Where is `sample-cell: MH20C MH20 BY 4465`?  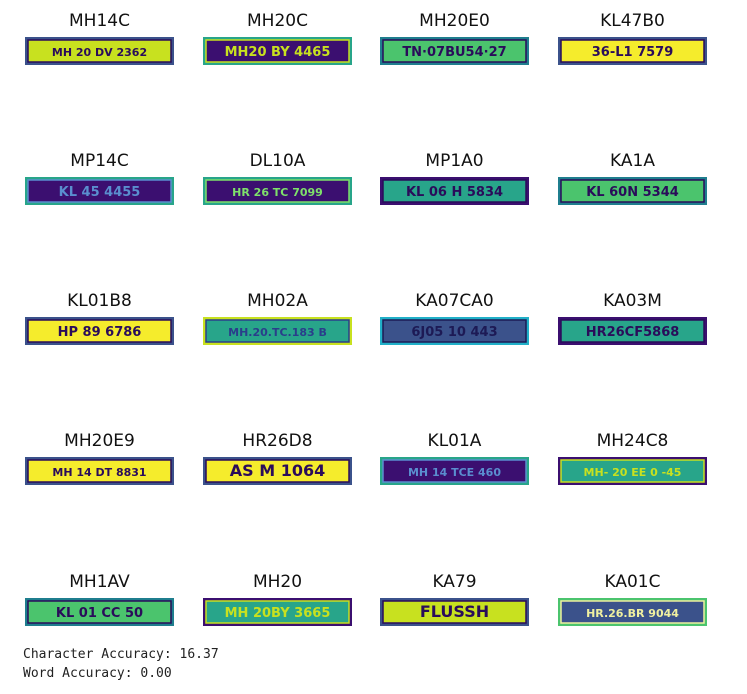
sample-cell: MH20C MH20 BY 4465 is located at coordinates (277, 40).